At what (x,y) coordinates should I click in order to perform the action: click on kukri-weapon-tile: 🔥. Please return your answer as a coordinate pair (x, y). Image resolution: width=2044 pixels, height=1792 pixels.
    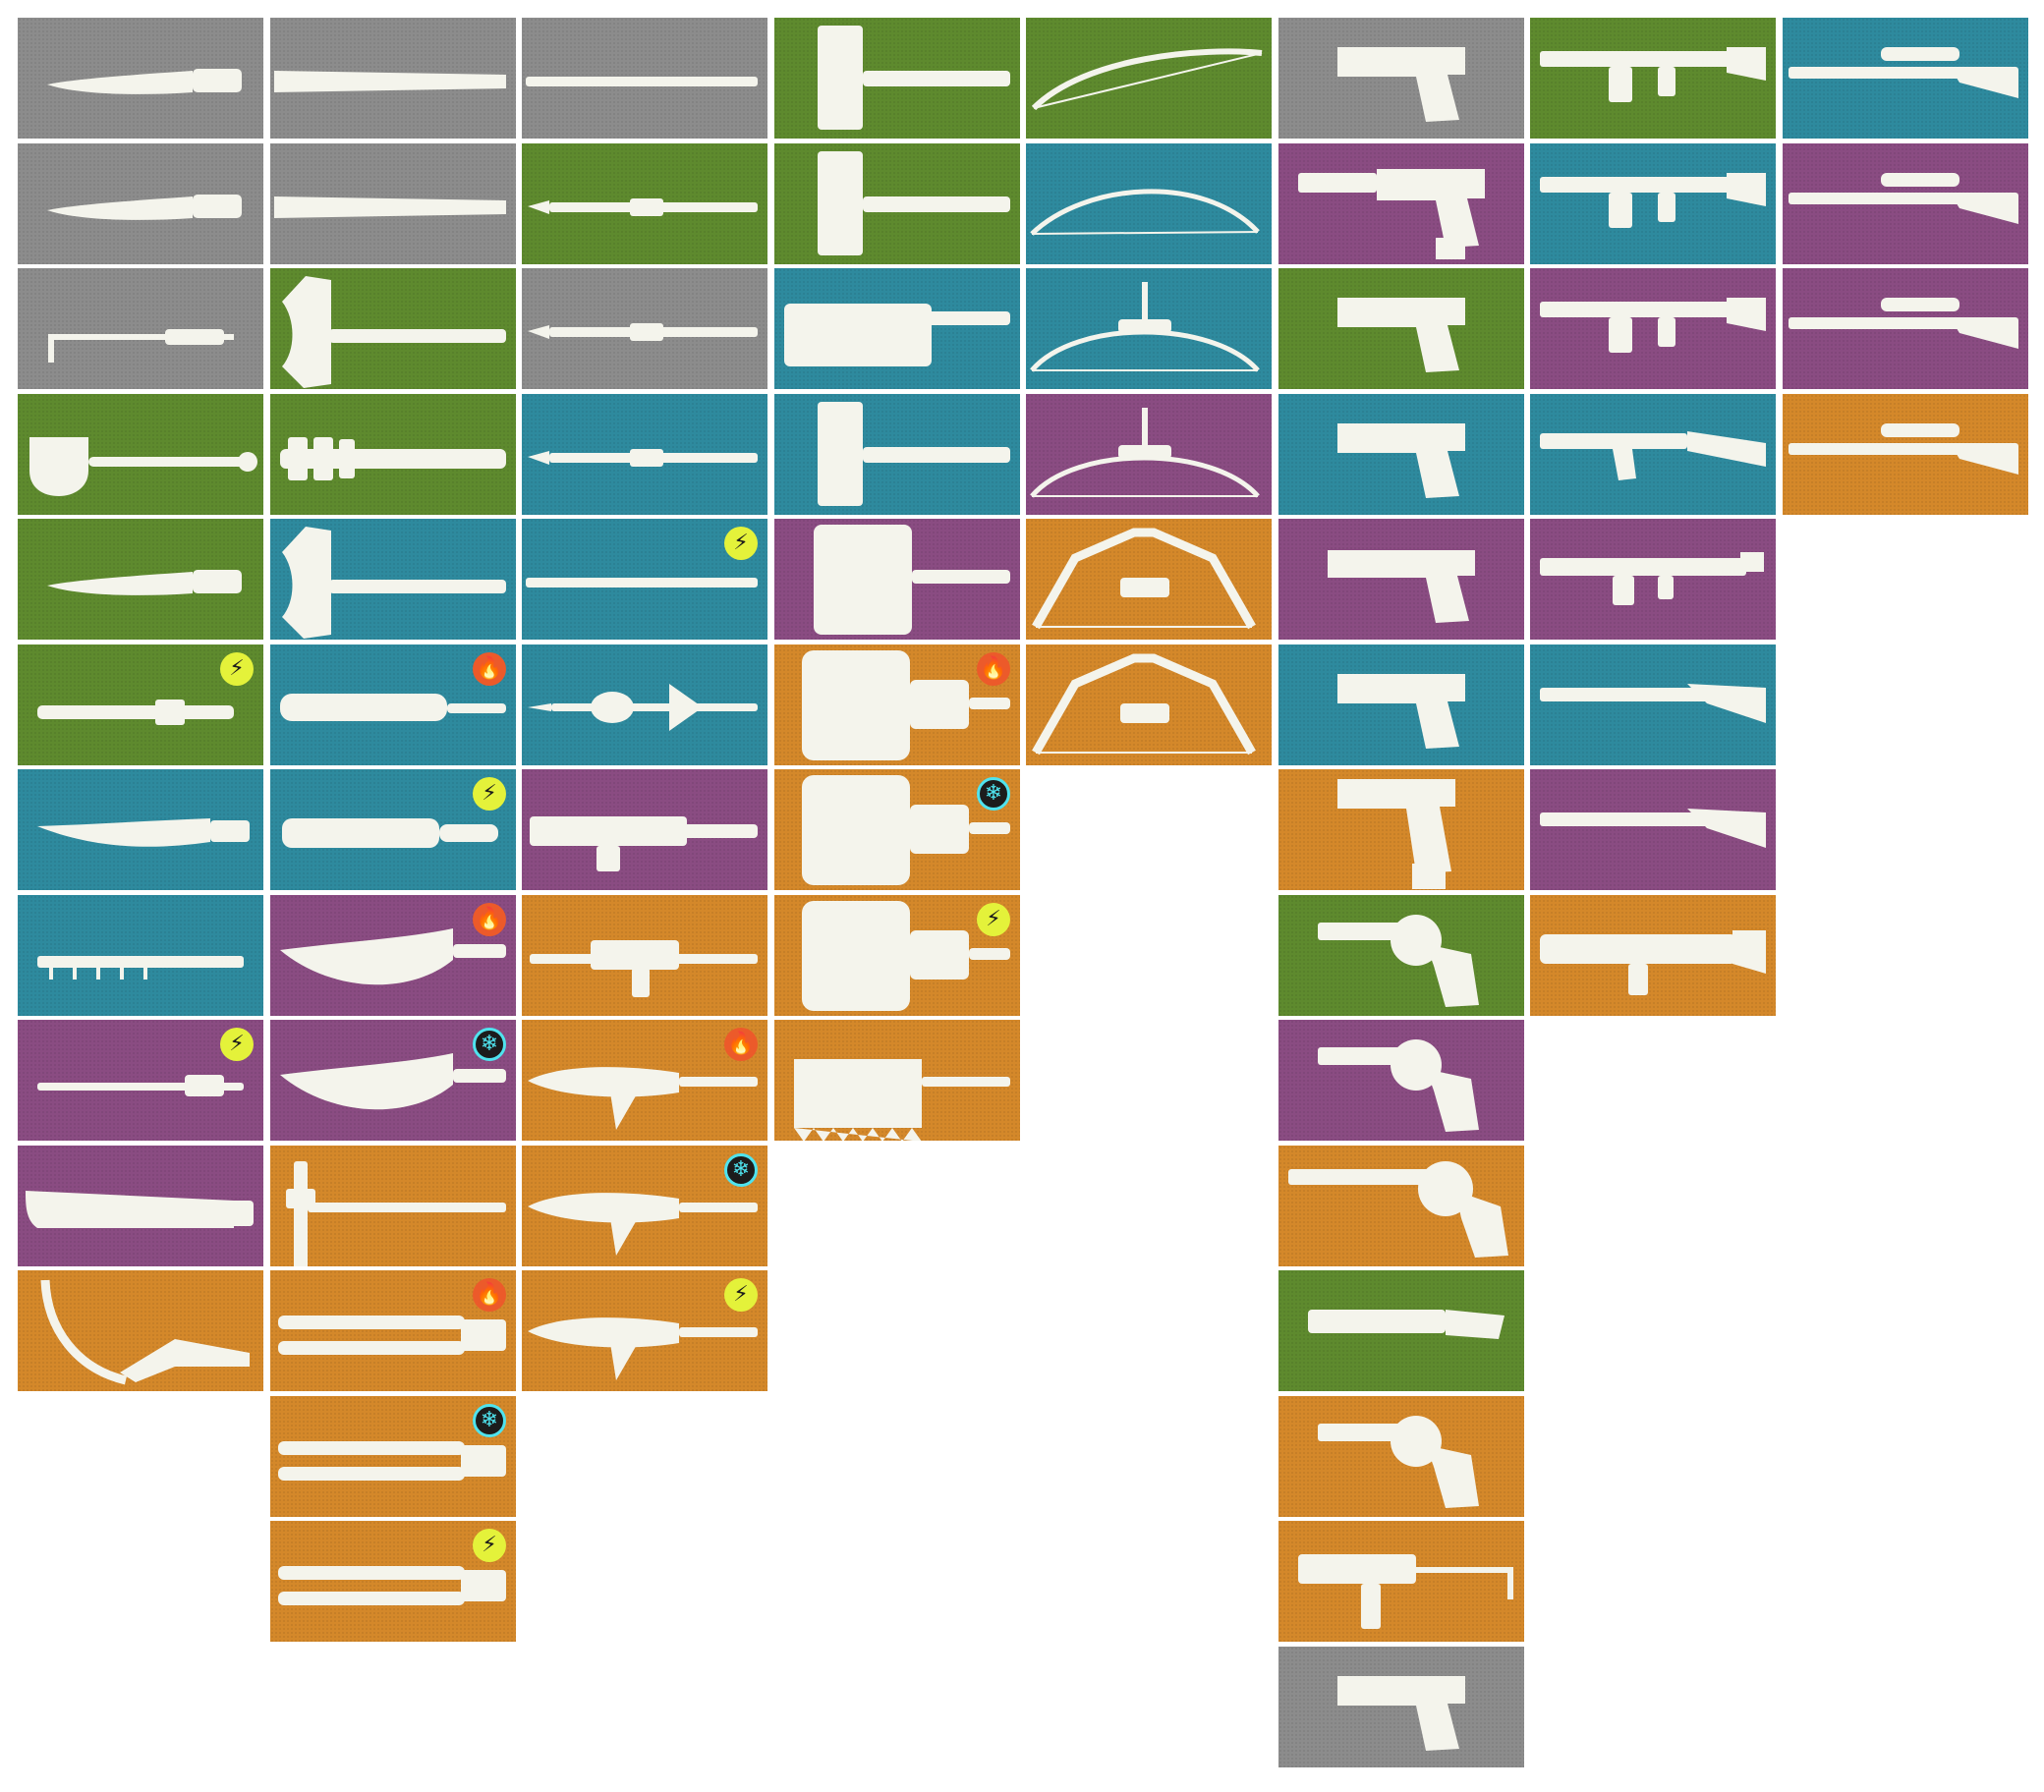
    Looking at the image, I should click on (393, 955).